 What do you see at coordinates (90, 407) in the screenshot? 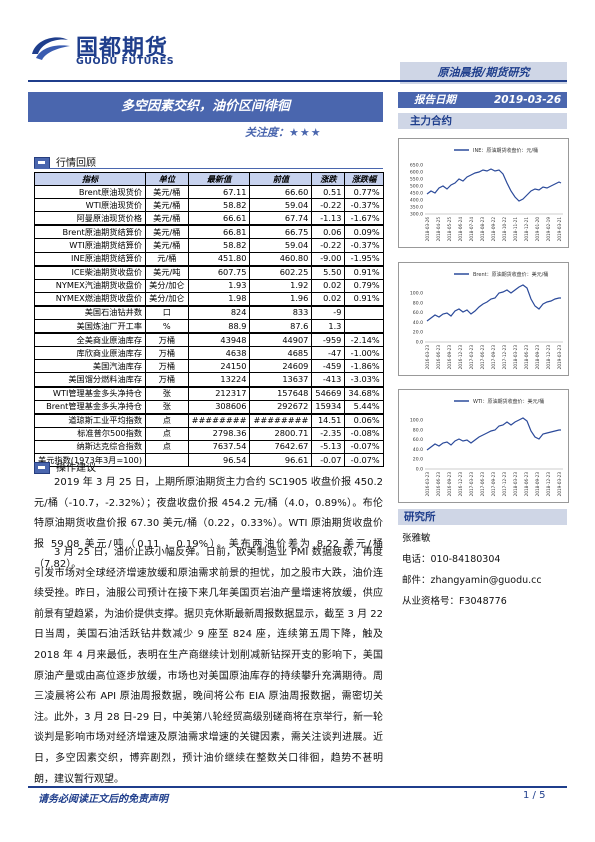
I see `table-cell: Brent管理基金多头净持仓` at bounding box center [90, 407].